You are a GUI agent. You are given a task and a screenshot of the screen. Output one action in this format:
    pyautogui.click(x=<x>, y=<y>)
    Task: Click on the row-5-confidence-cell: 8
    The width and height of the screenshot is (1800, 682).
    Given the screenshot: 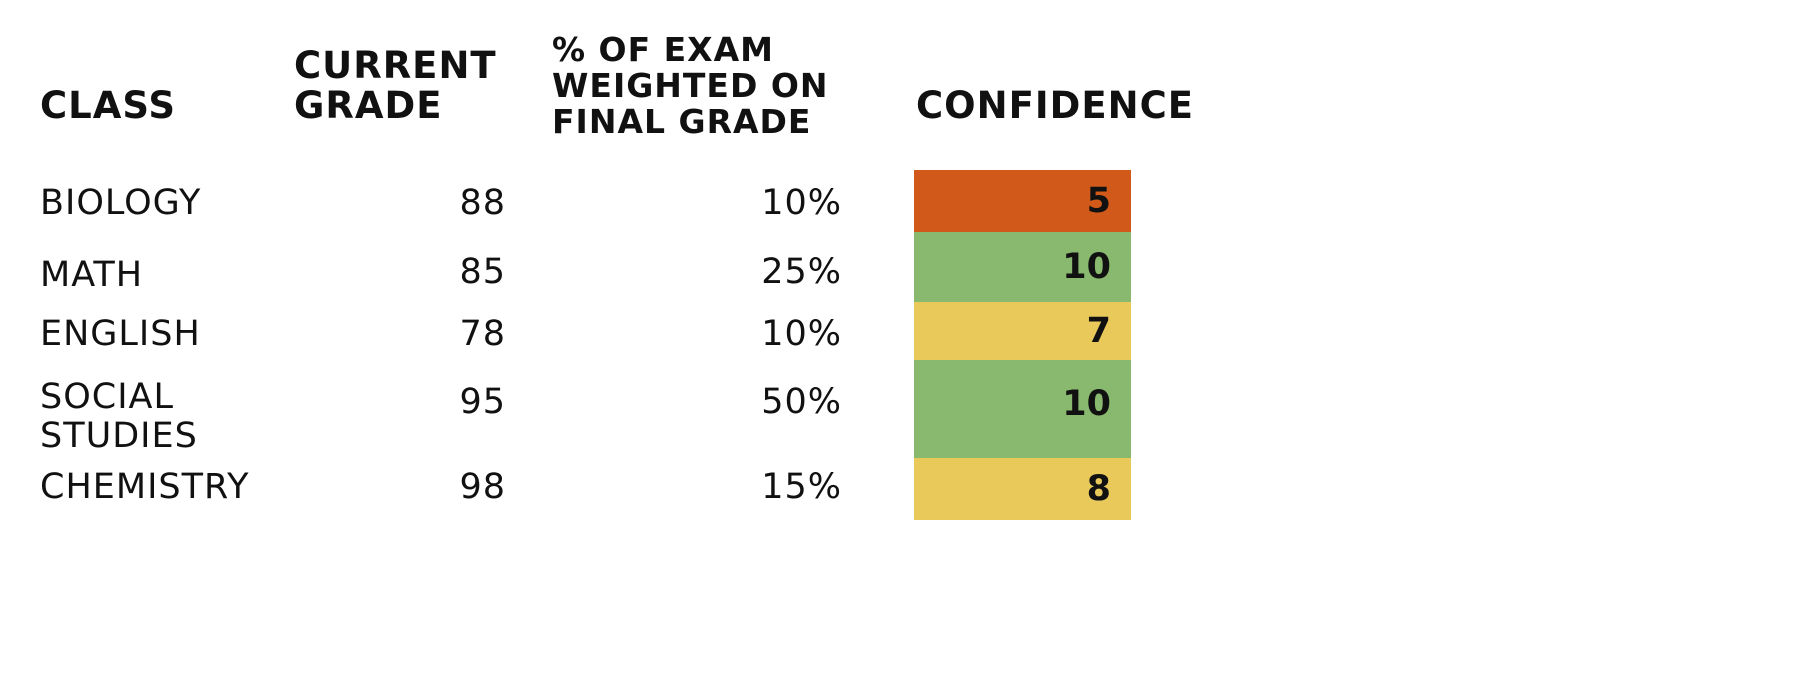 What is the action you would take?
    pyautogui.click(x=1022, y=489)
    